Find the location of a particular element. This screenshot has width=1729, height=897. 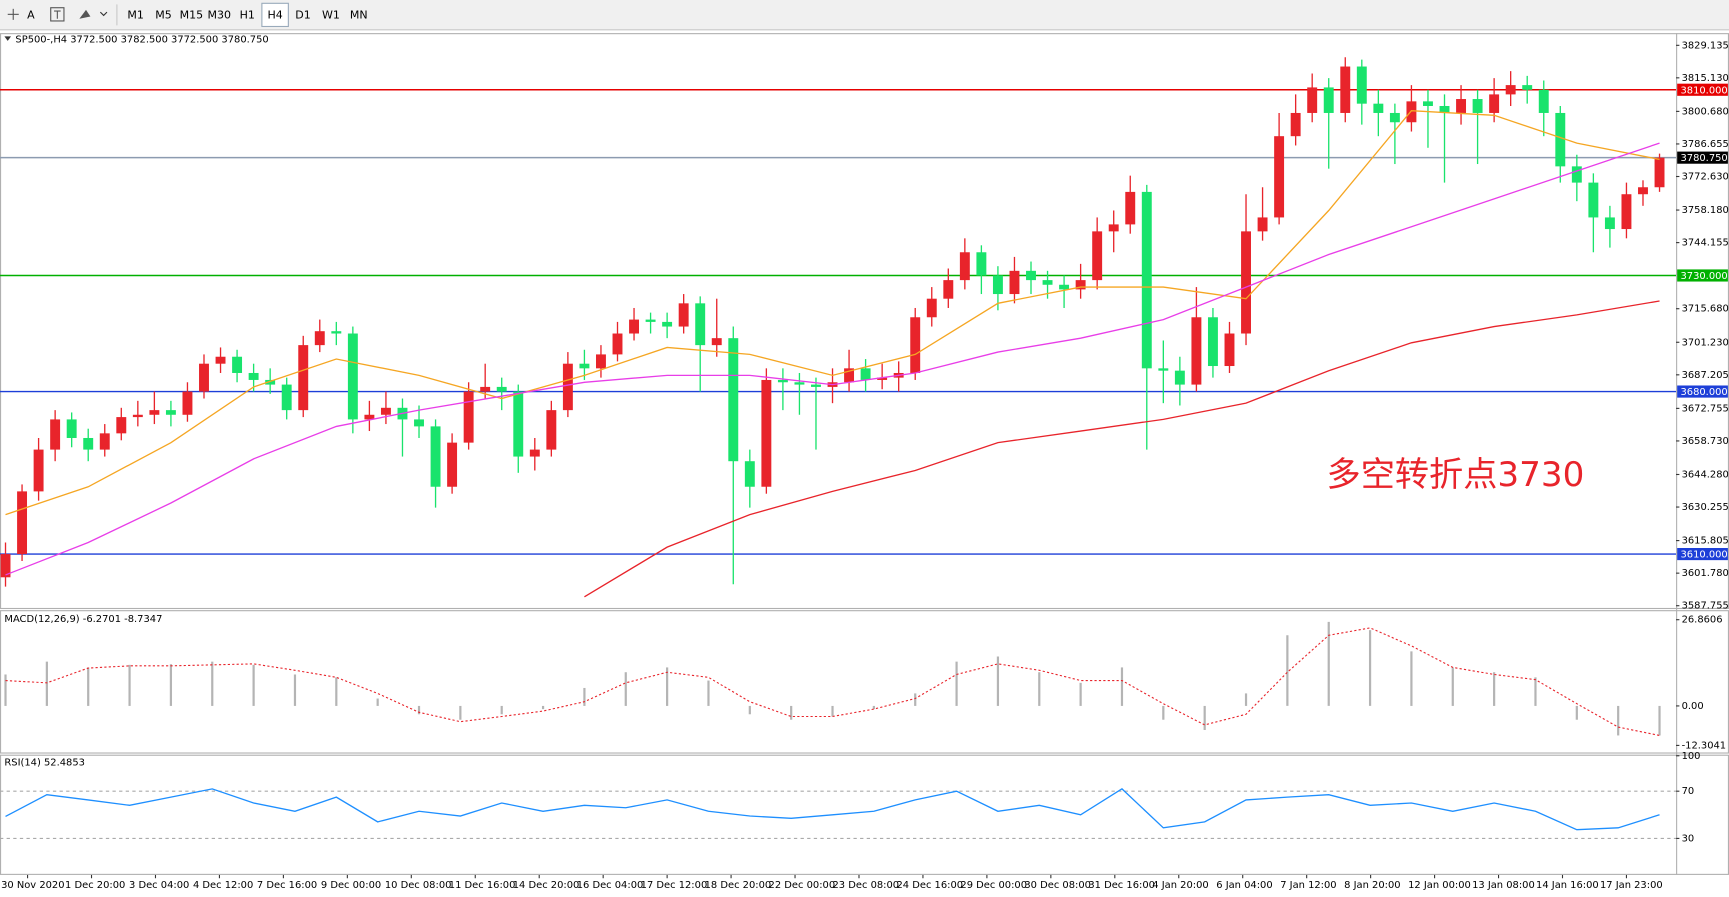

timeframe-button: MN is located at coordinates (359, 14).